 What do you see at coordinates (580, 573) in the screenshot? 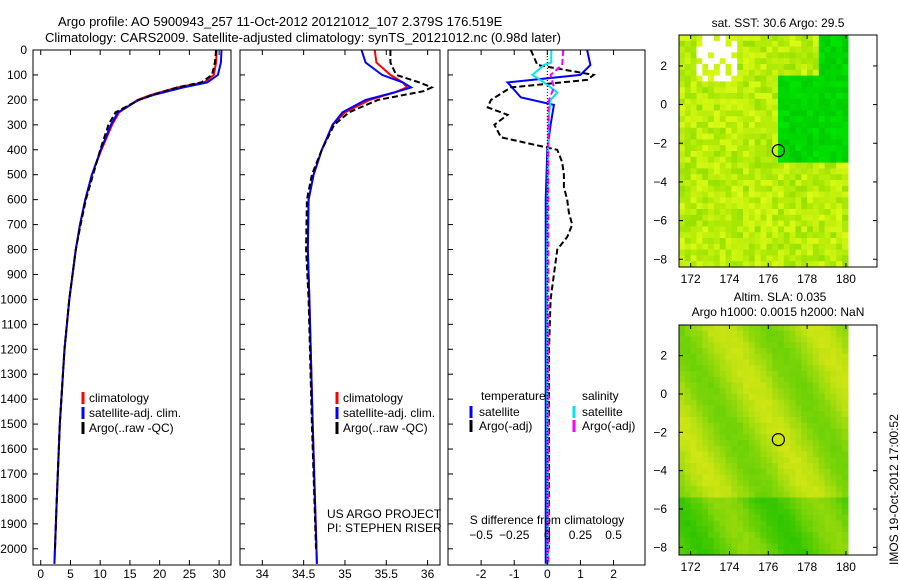
I see `x-tick-label: 1` at bounding box center [580, 573].